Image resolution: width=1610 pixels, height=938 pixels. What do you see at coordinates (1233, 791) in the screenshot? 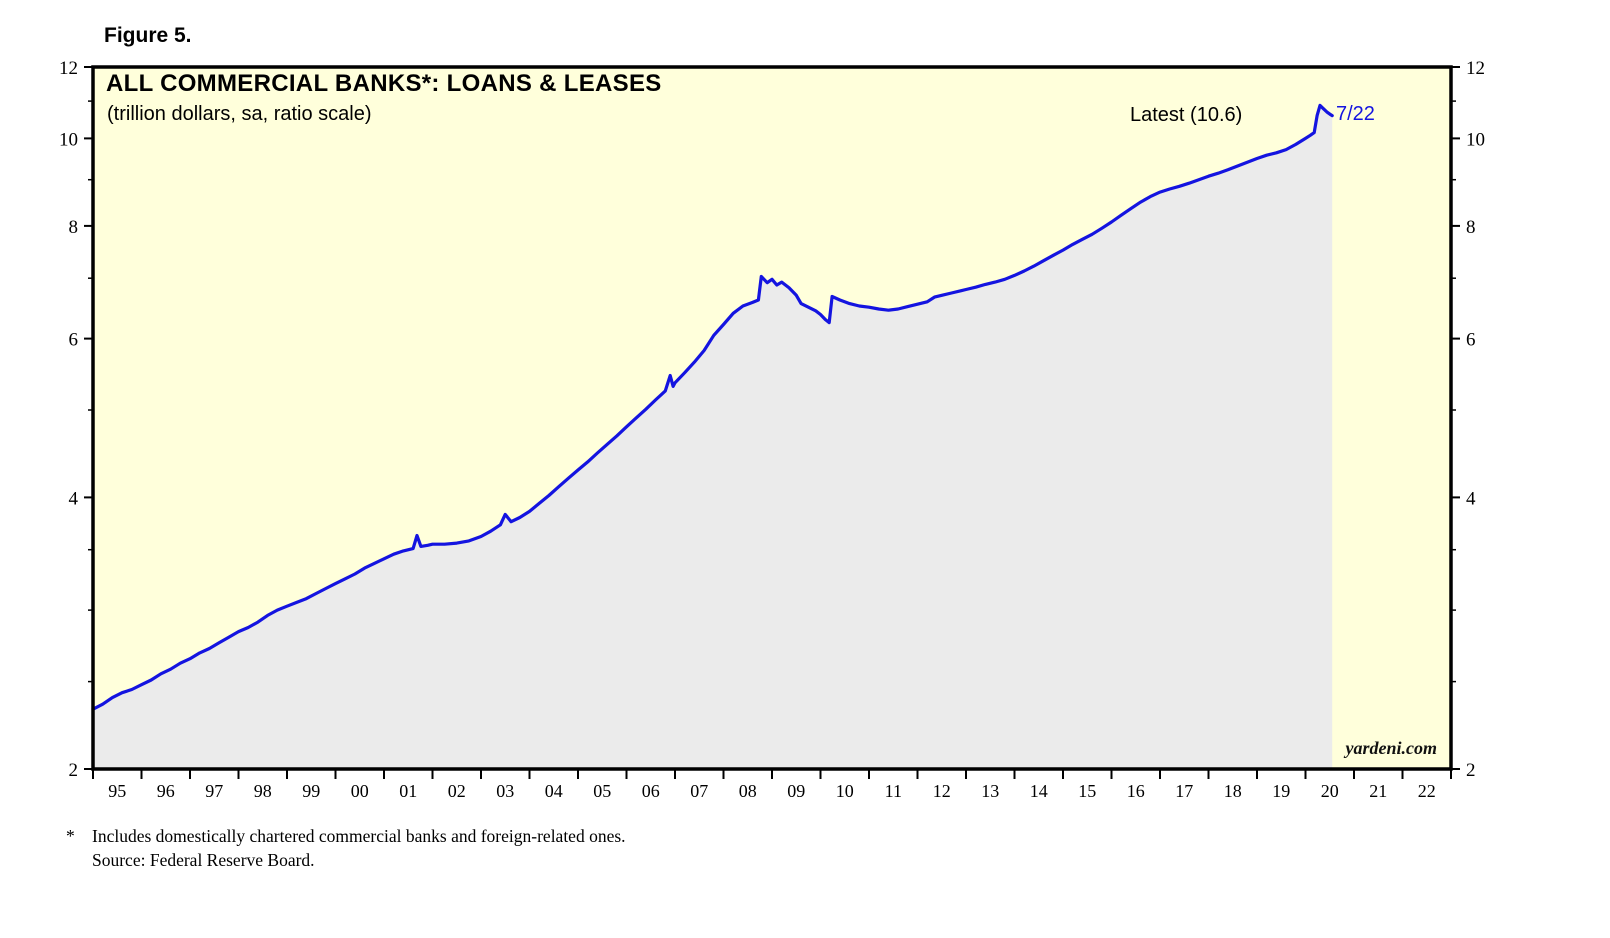
I see `x-axis-label: 18` at bounding box center [1233, 791].